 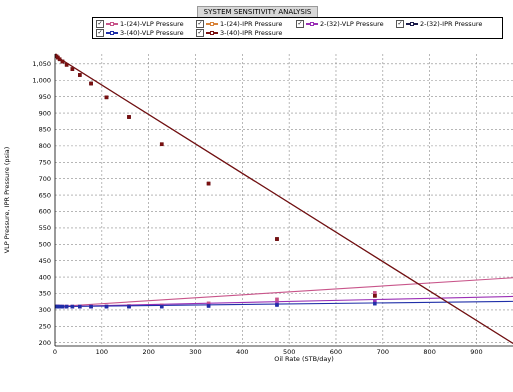 I want to click on legend-item-3-40-vlp: ✓ 3-(40)-VLP Pressure, so click(x=140, y=32).